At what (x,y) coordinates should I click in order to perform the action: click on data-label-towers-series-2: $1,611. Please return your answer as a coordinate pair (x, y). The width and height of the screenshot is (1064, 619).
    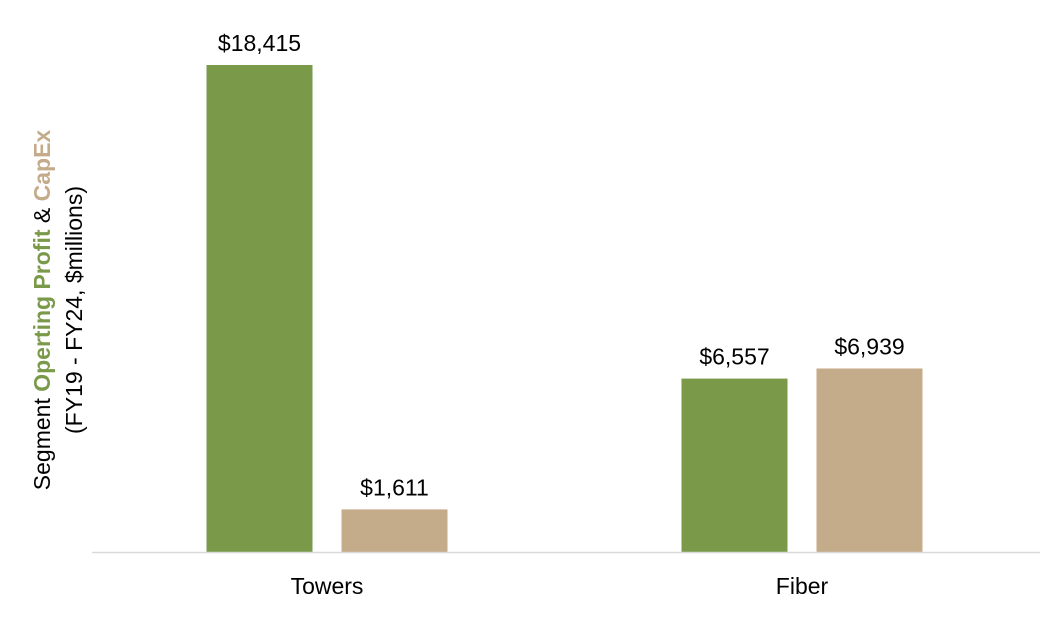
    Looking at the image, I should click on (394, 487).